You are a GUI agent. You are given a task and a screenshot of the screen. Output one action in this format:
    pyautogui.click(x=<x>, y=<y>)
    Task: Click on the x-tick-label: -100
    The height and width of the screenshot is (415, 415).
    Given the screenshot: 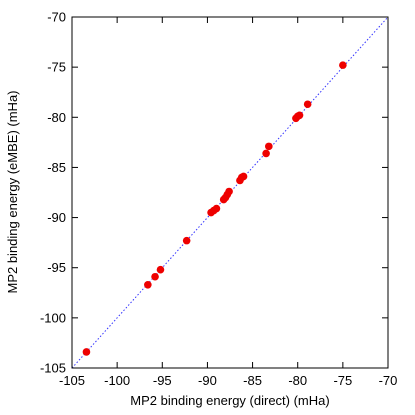 What is the action you would take?
    pyautogui.click(x=117, y=380)
    